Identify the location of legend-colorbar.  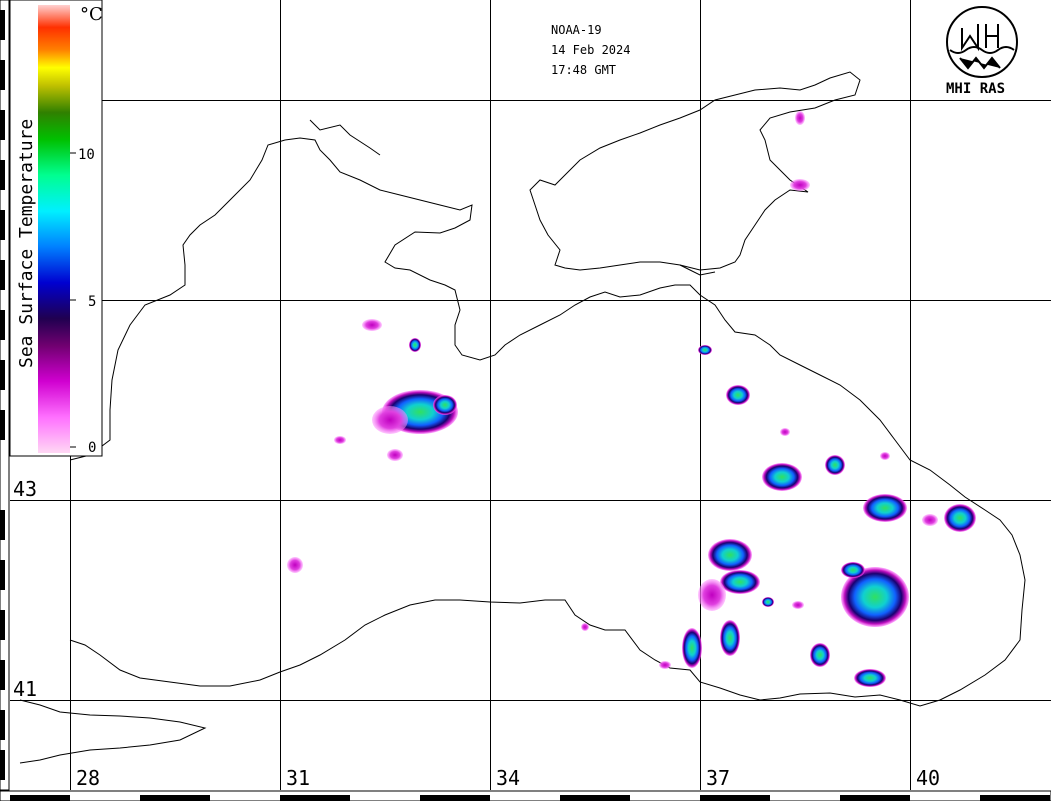
(54, 229).